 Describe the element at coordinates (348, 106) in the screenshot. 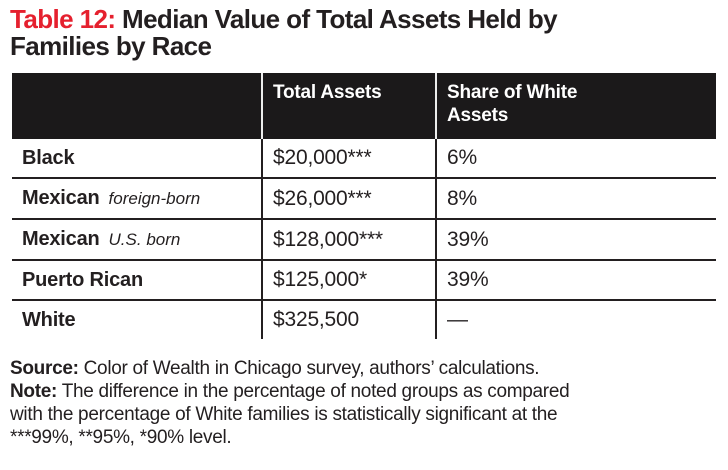

I see `column-header-total-assets: Total Assets` at that location.